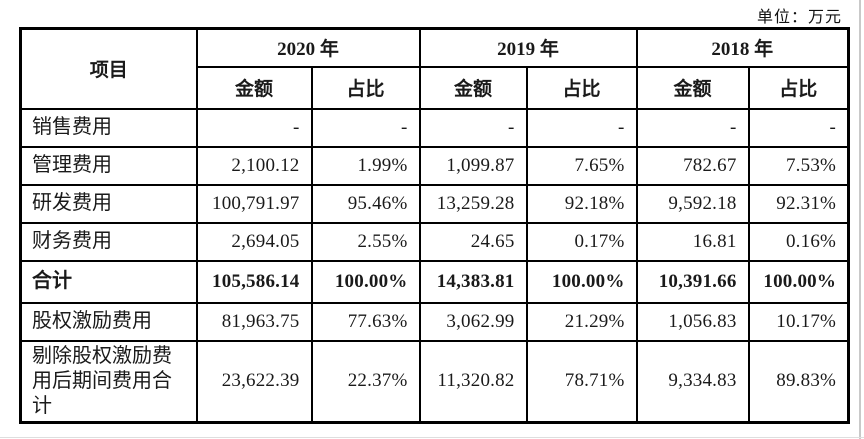 This screenshot has width=864, height=439. Describe the element at coordinates (692, 381) in the screenshot. I see `cell-amount: 9,334.83` at that location.